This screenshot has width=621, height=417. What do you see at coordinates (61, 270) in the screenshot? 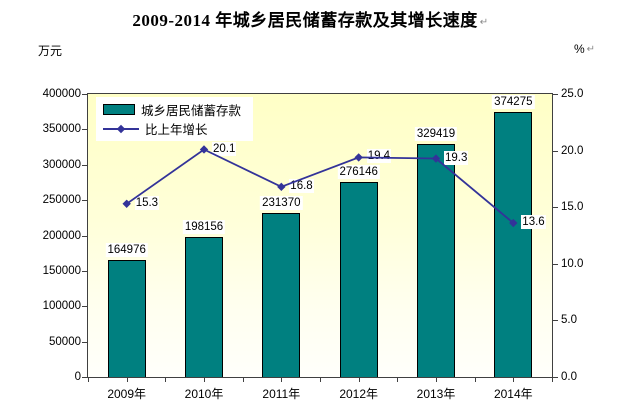
I see `left-axis-tick-label-150000: 150000` at bounding box center [61, 270].